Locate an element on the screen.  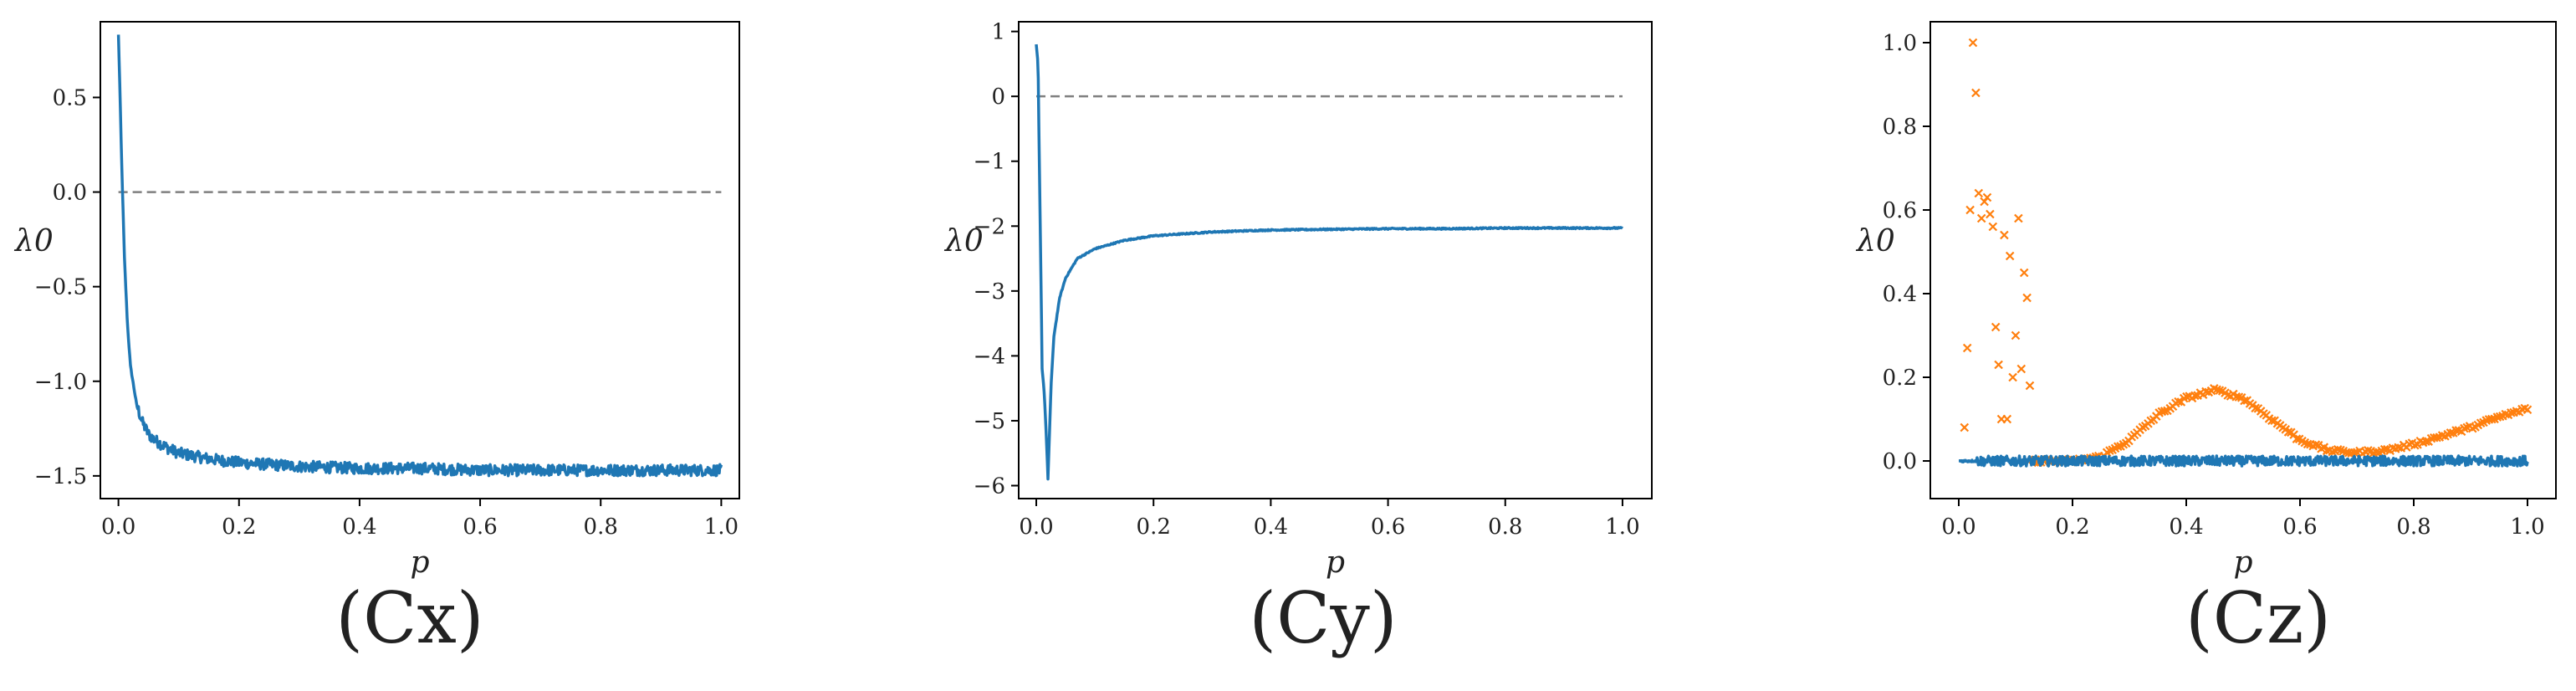
panel-caption: (Cx) is located at coordinates (409, 618).